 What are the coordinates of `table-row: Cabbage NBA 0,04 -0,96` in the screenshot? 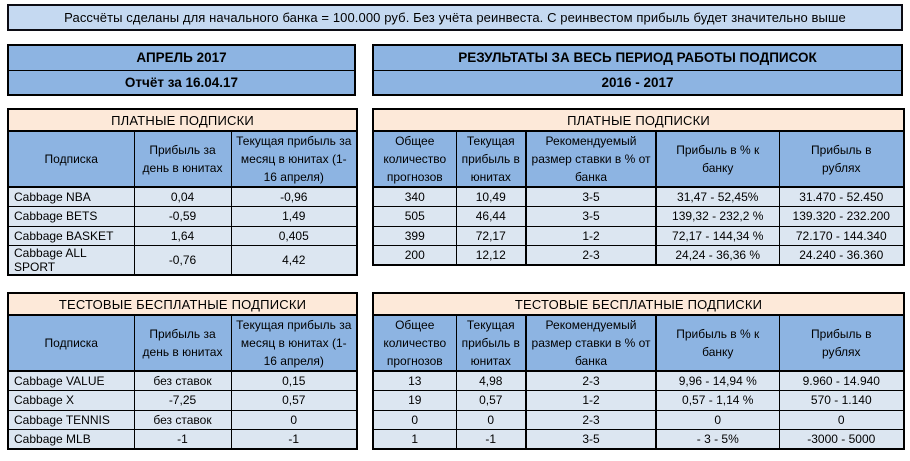 It's located at (182, 196).